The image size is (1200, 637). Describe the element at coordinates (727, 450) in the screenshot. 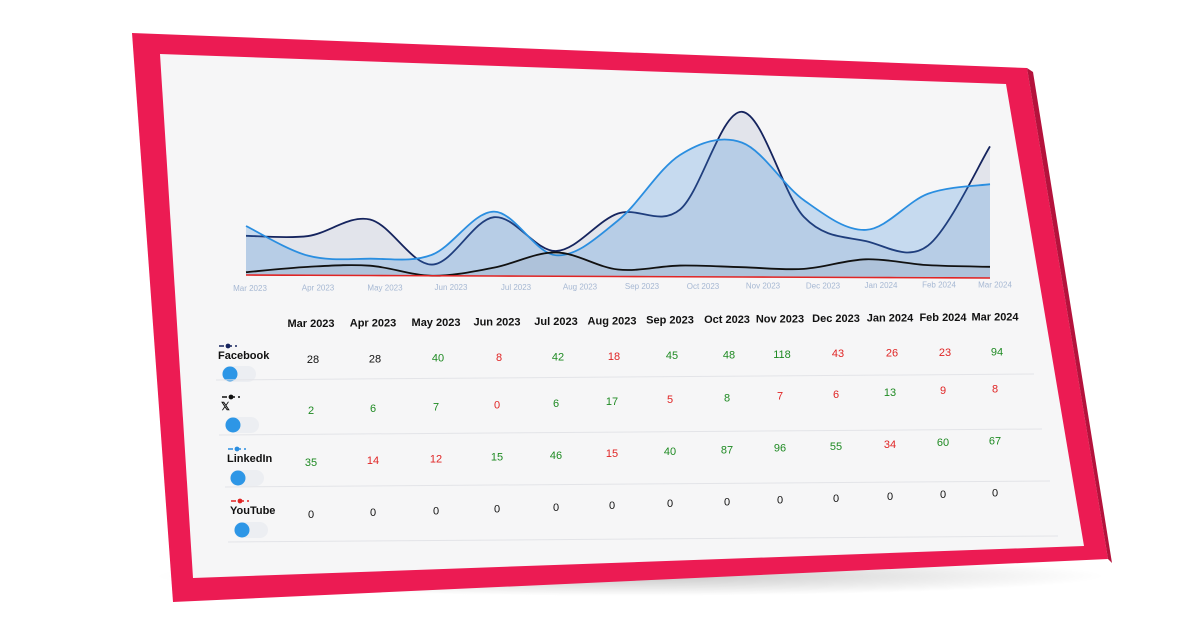

I see `value-cell: 87` at that location.